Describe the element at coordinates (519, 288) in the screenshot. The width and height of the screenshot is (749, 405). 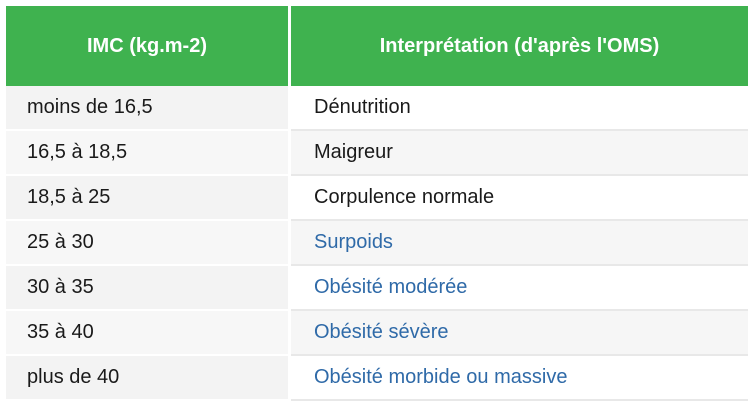
I see `cell-interpretation: Obésité modérée` at that location.